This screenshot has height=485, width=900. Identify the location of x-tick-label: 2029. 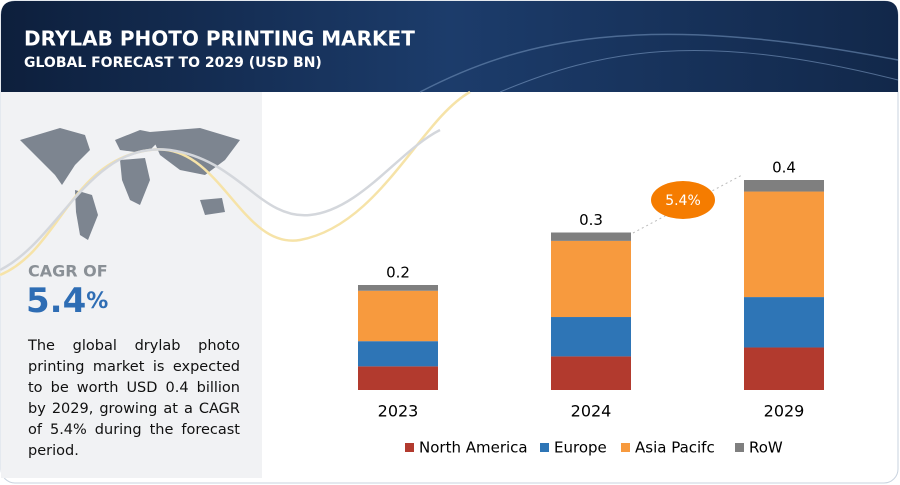
(784, 411).